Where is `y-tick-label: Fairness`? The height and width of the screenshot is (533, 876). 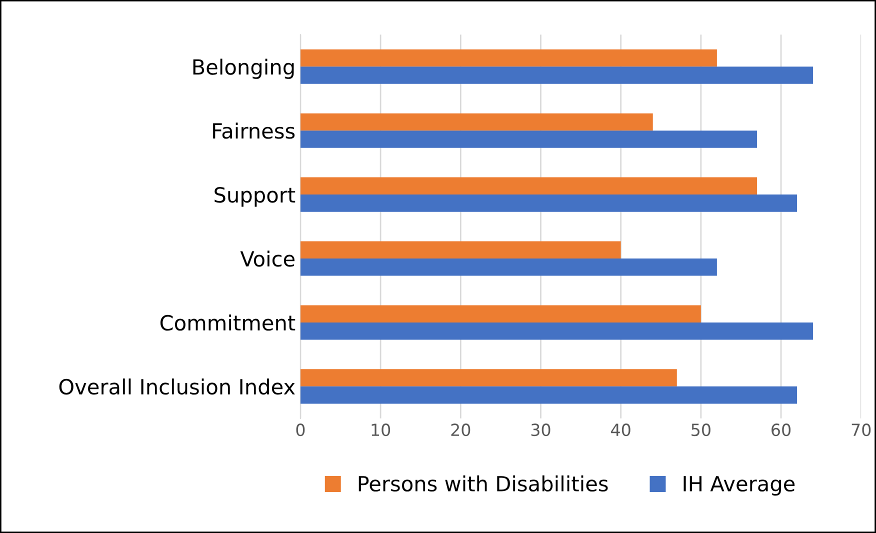
y-tick-label: Fairness is located at coordinates (254, 130).